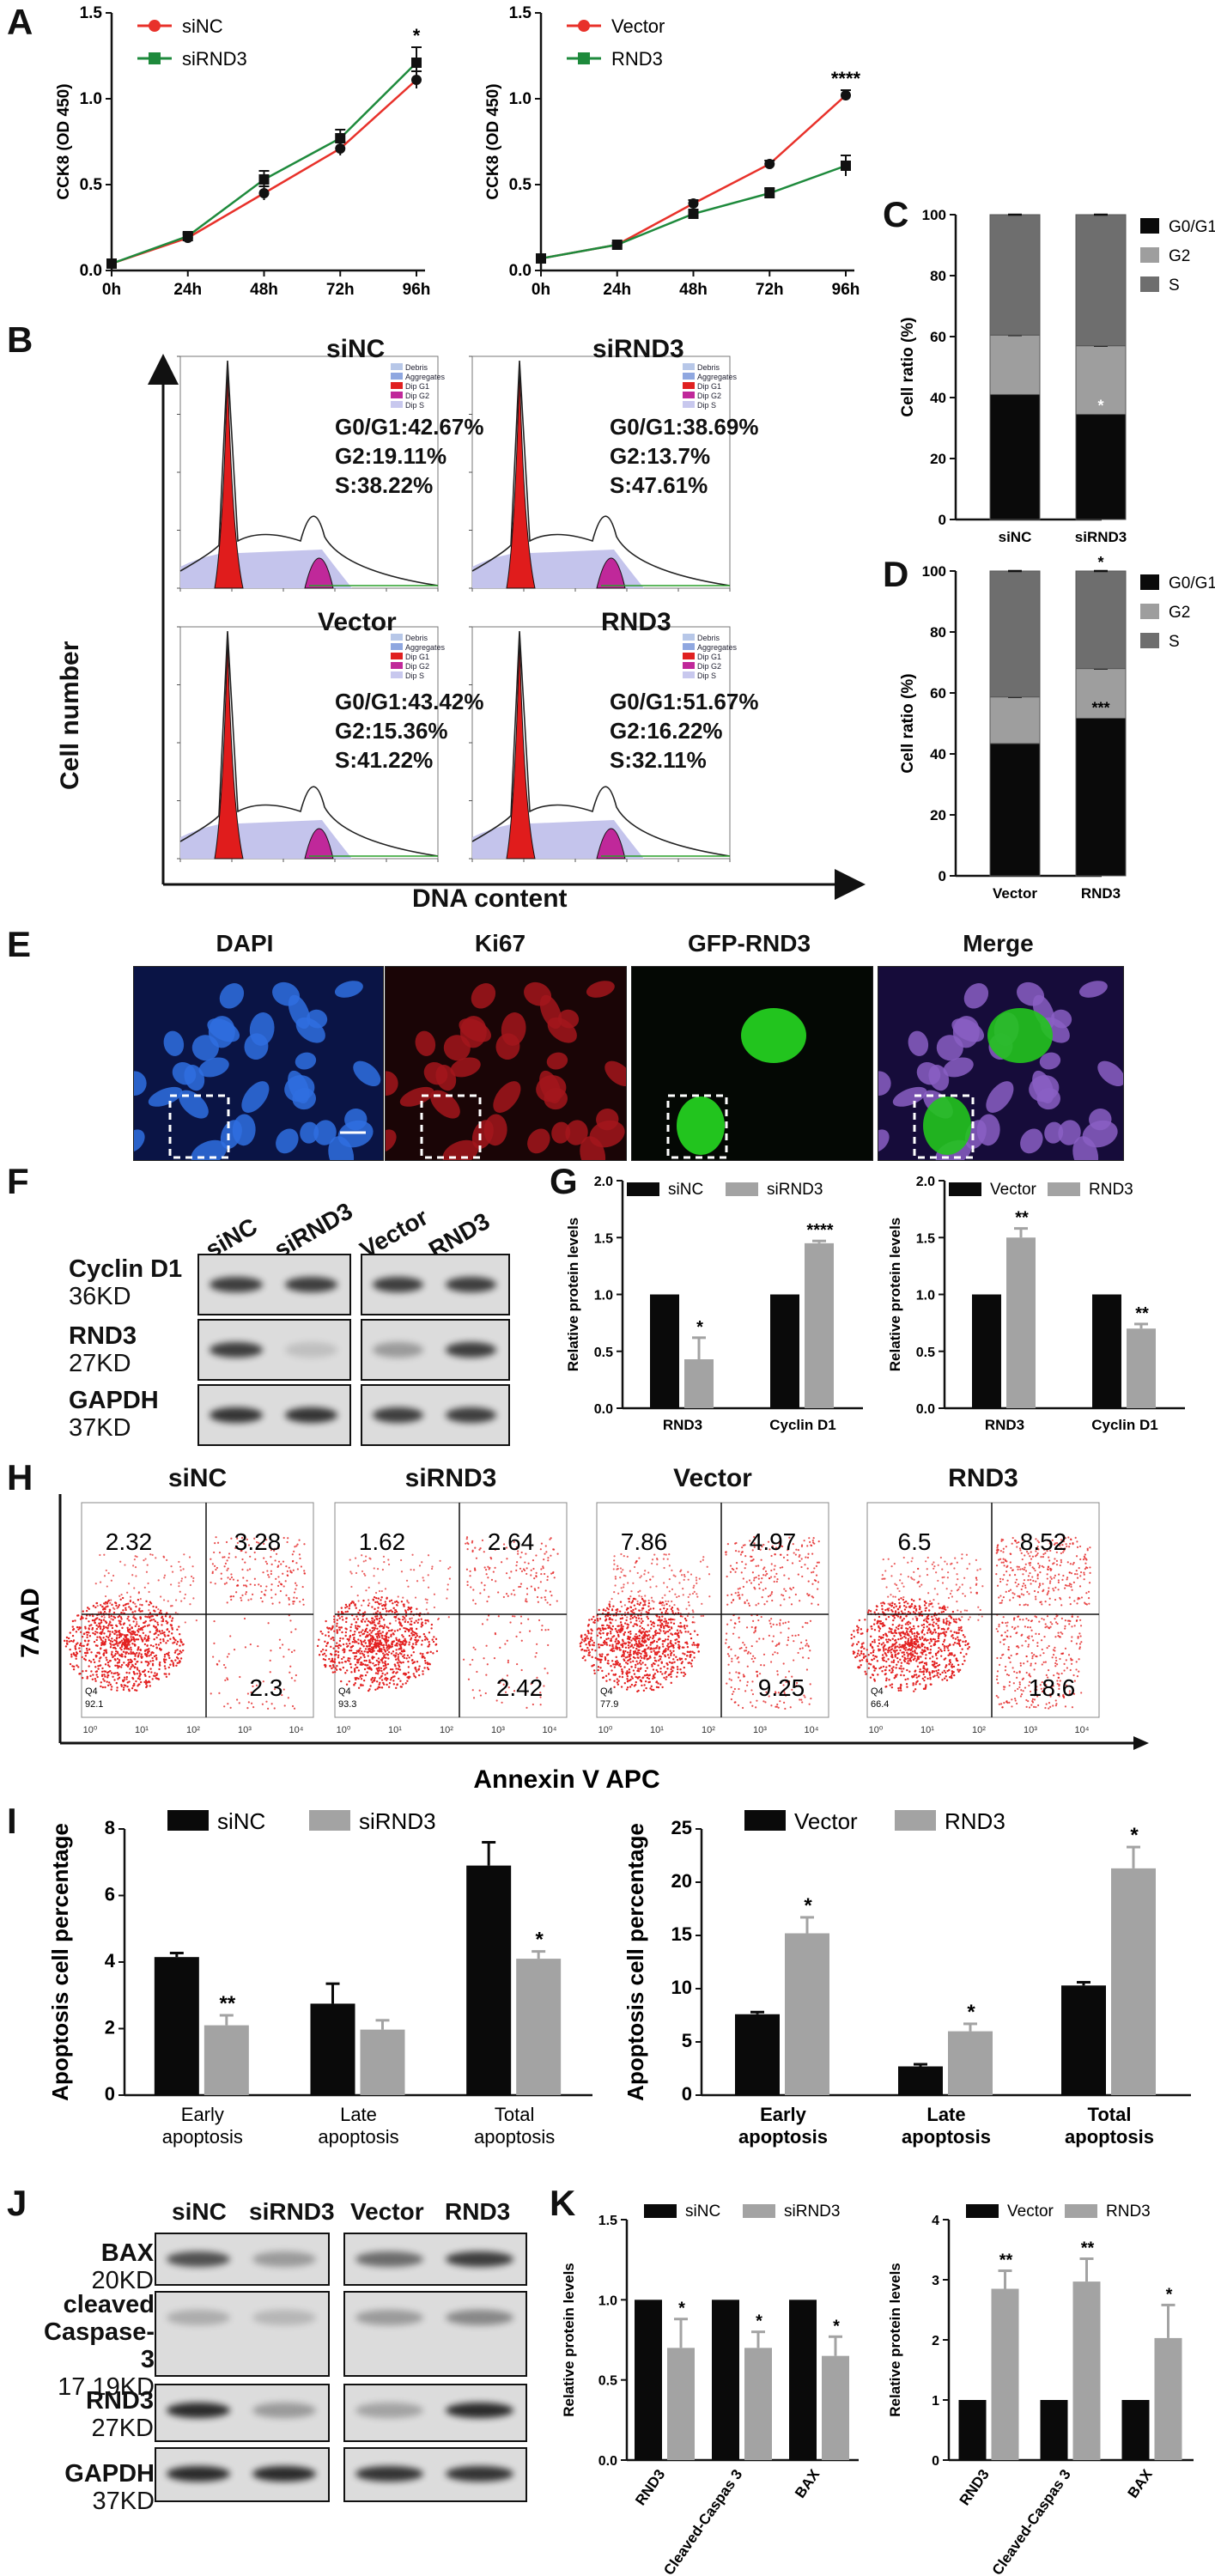 This screenshot has height=2576, width=1215. I want to click on quadrant-q4-value: 77.9, so click(609, 1704).